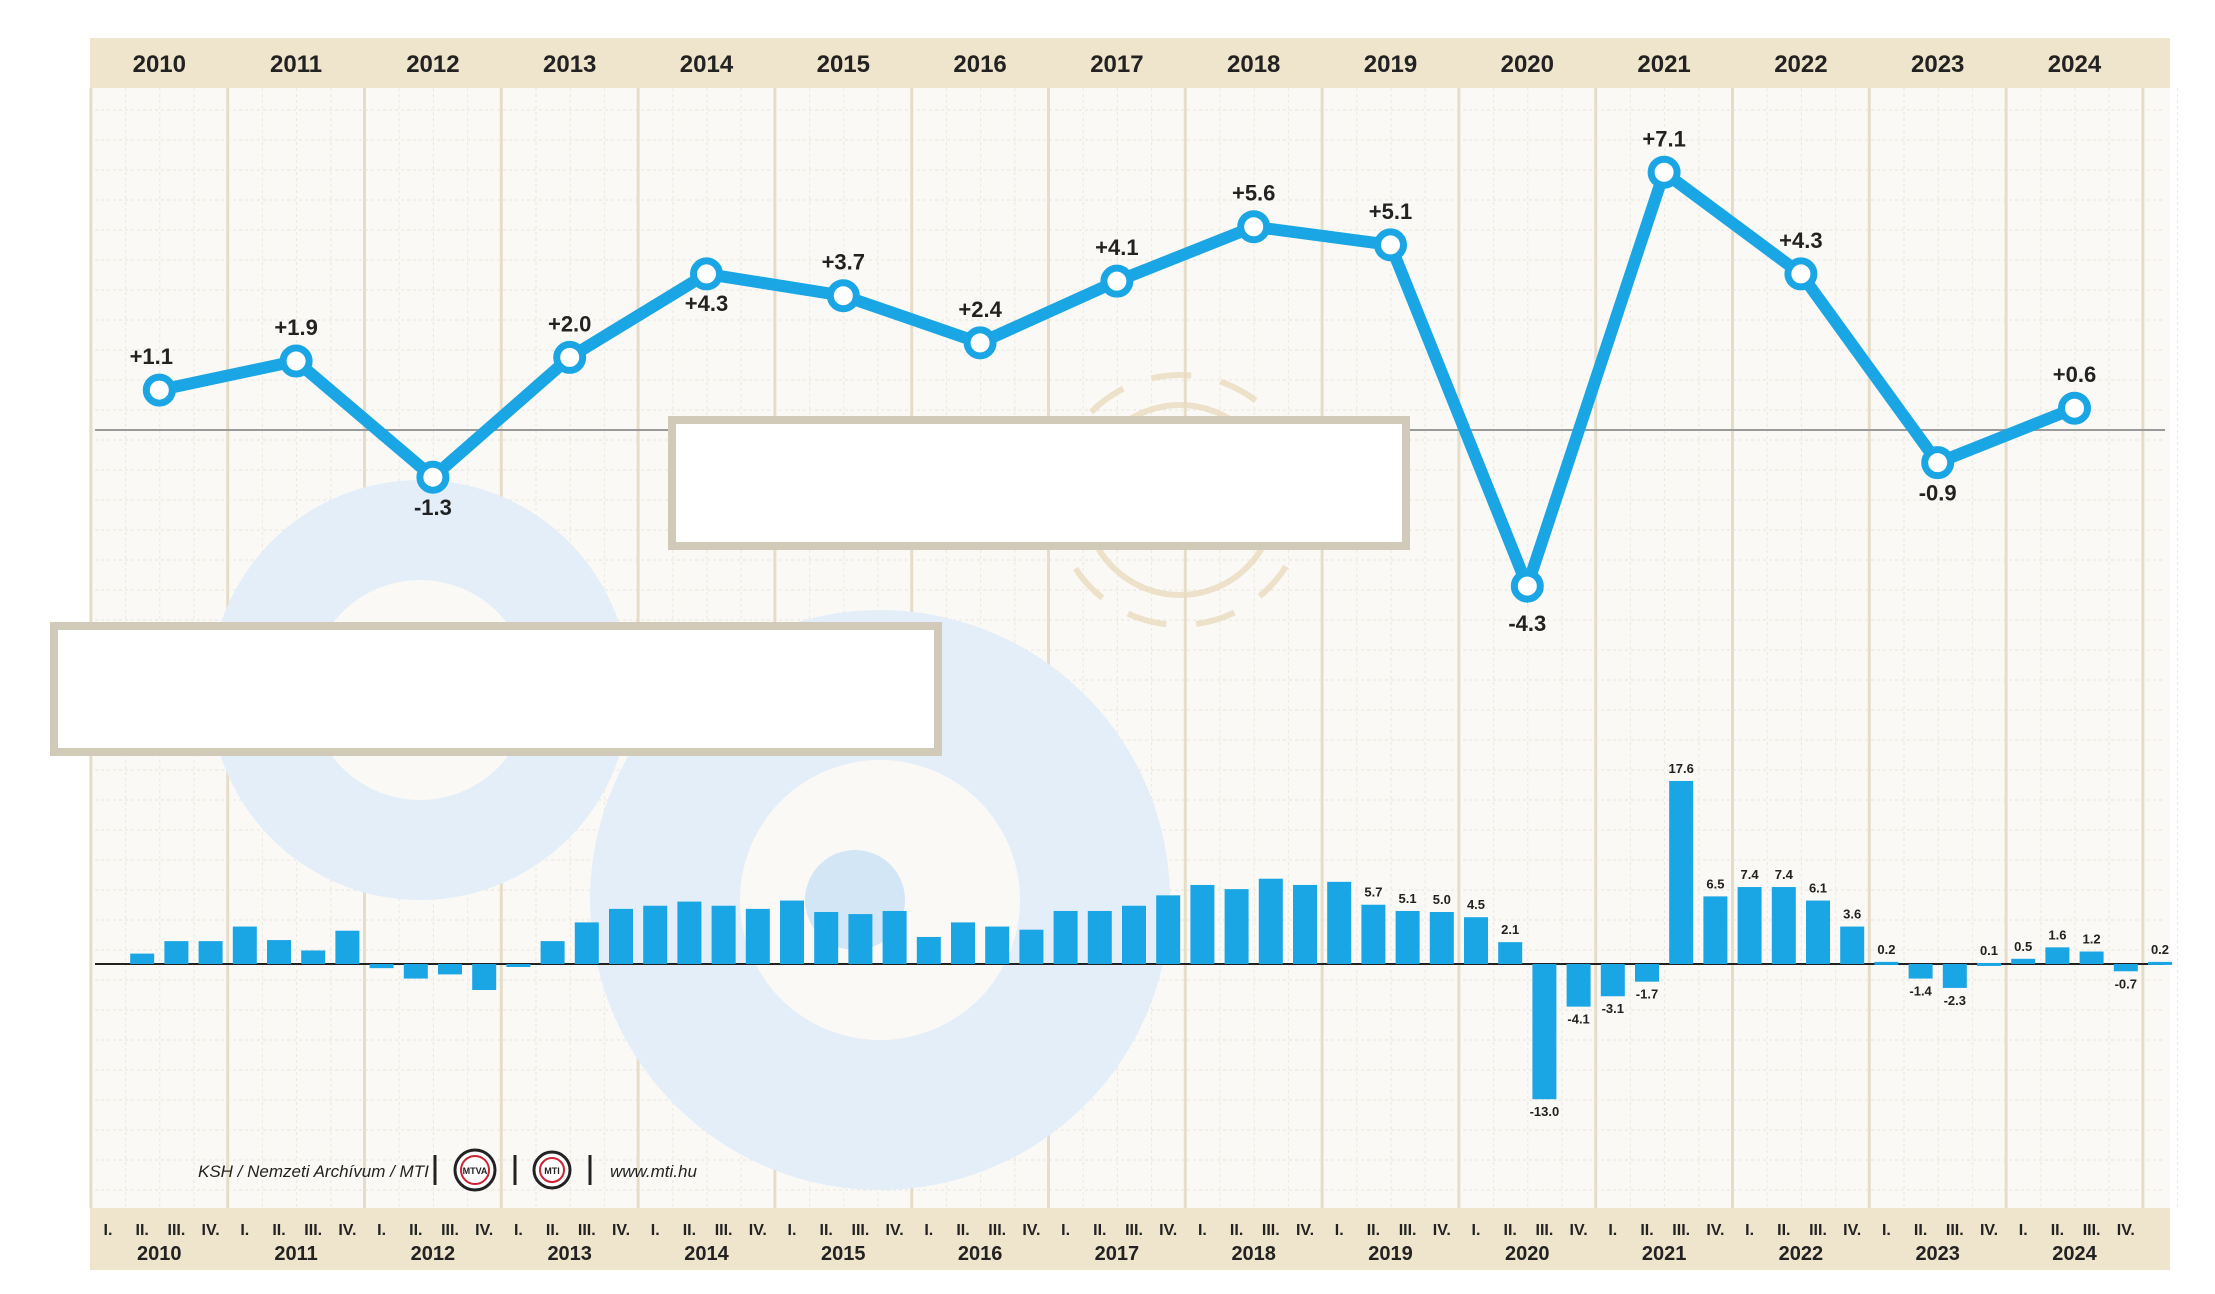  I want to click on line-value-label: -4.3, so click(1527, 623).